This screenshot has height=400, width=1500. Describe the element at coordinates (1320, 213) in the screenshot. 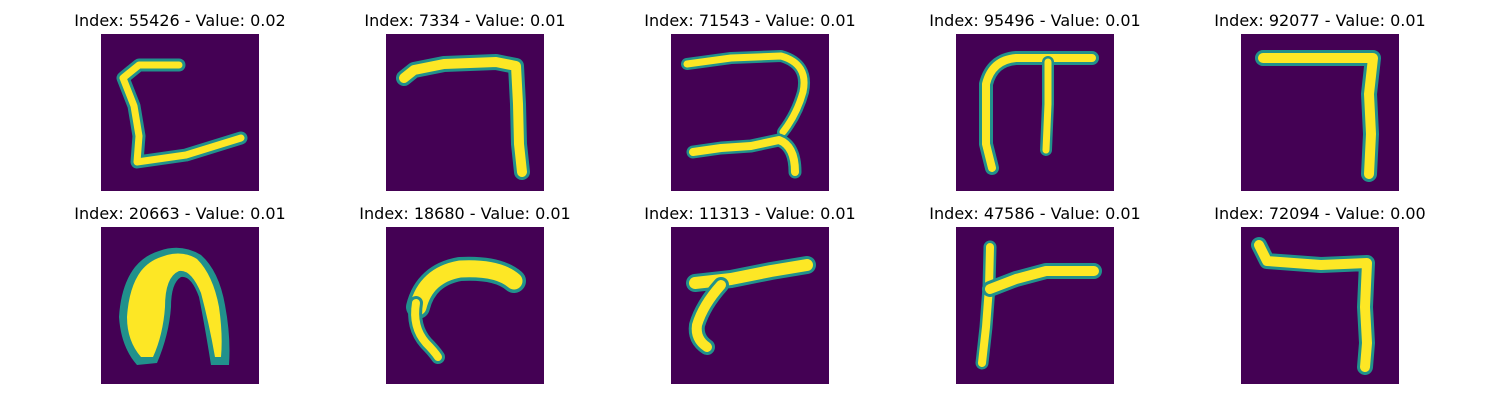

I see `panel-title: Index: 72094 - Value: 0.00` at that location.